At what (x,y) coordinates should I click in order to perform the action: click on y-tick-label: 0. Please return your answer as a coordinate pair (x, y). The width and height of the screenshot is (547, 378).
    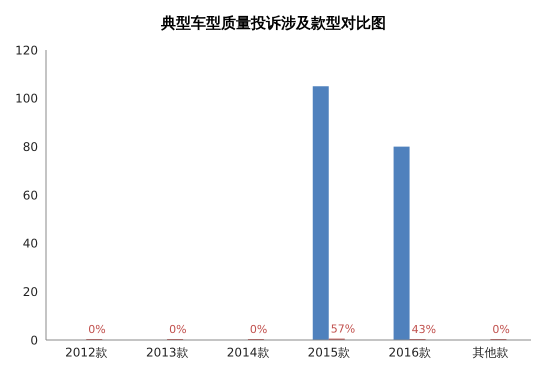
    Looking at the image, I should click on (34, 340).